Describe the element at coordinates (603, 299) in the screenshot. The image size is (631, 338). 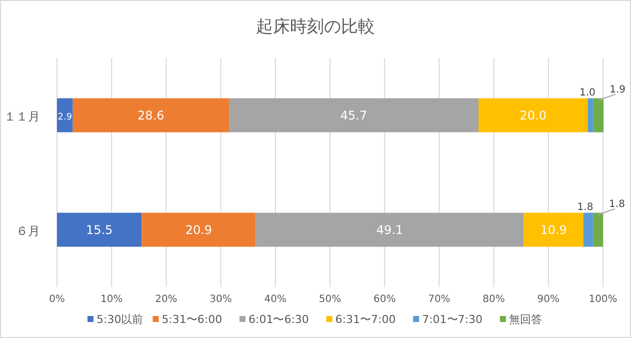
I see `x-tick-label: 100%` at that location.